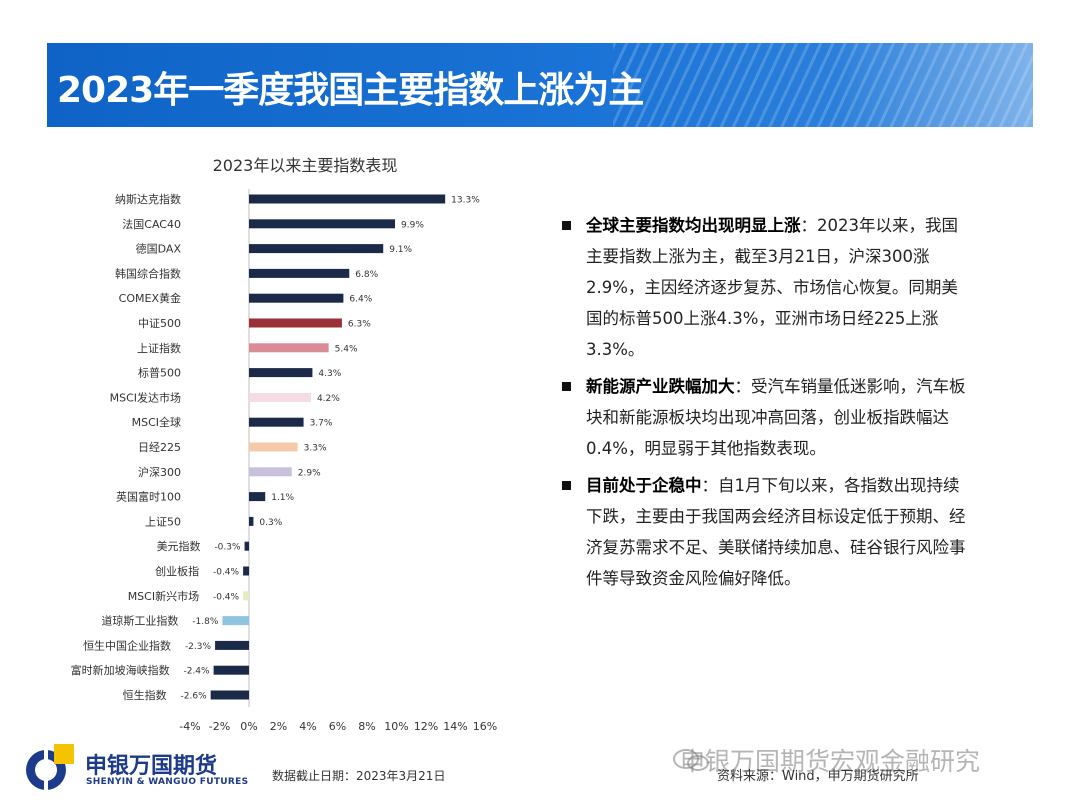 This screenshot has height=809, width=1080. Describe the element at coordinates (346, 349) in the screenshot. I see `data-label: 5.4%` at that location.